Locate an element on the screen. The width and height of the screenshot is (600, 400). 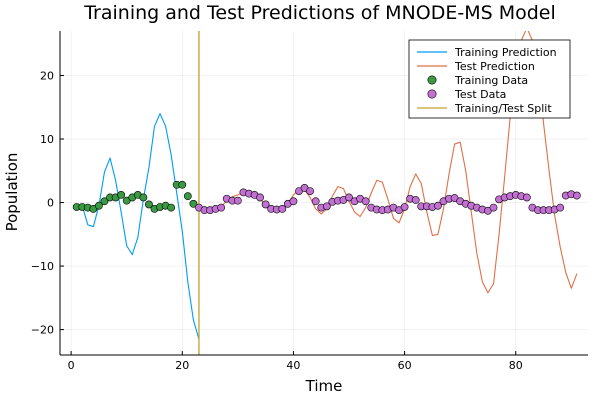
legend-entry: Training Prediction is located at coordinates (487, 52).